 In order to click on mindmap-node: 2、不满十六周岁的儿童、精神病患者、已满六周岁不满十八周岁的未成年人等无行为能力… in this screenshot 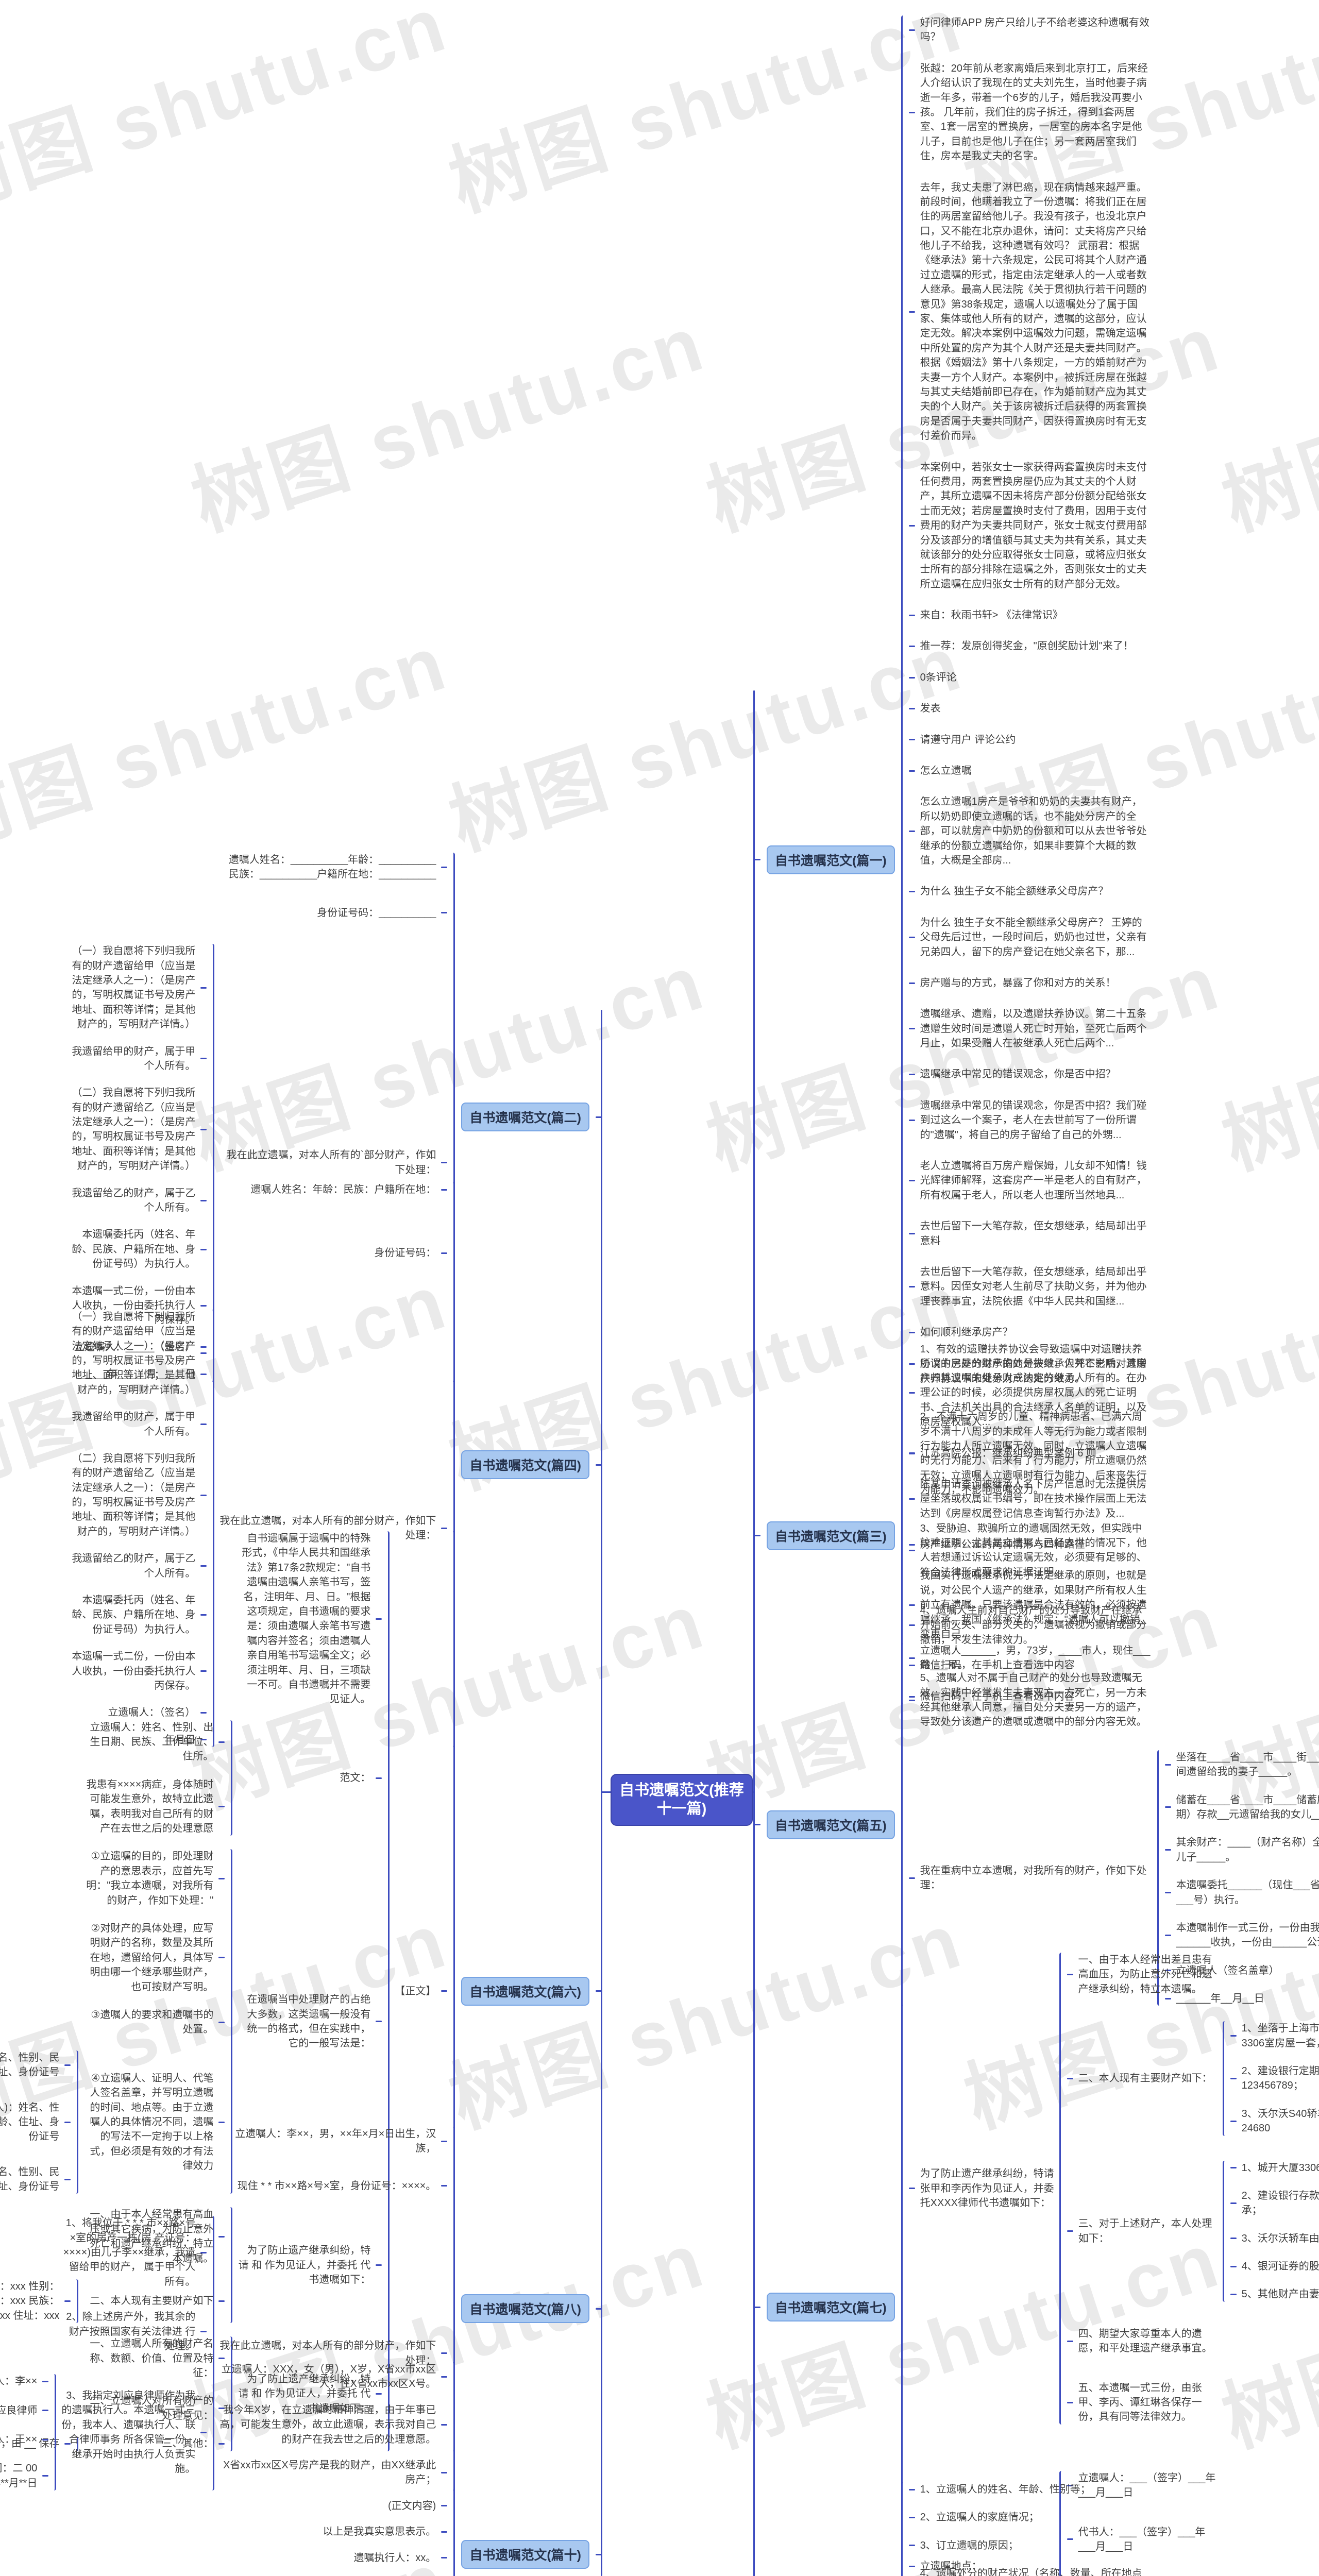, I will do `click(1030, 1453)`.